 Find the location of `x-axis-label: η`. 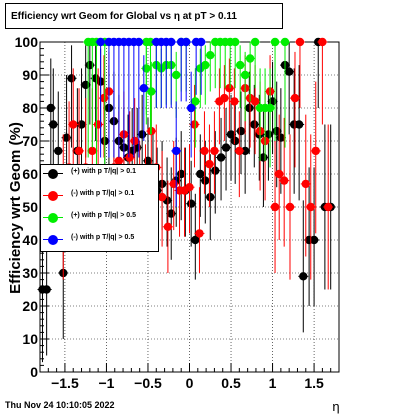

x-axis-label: η is located at coordinates (335, 406).